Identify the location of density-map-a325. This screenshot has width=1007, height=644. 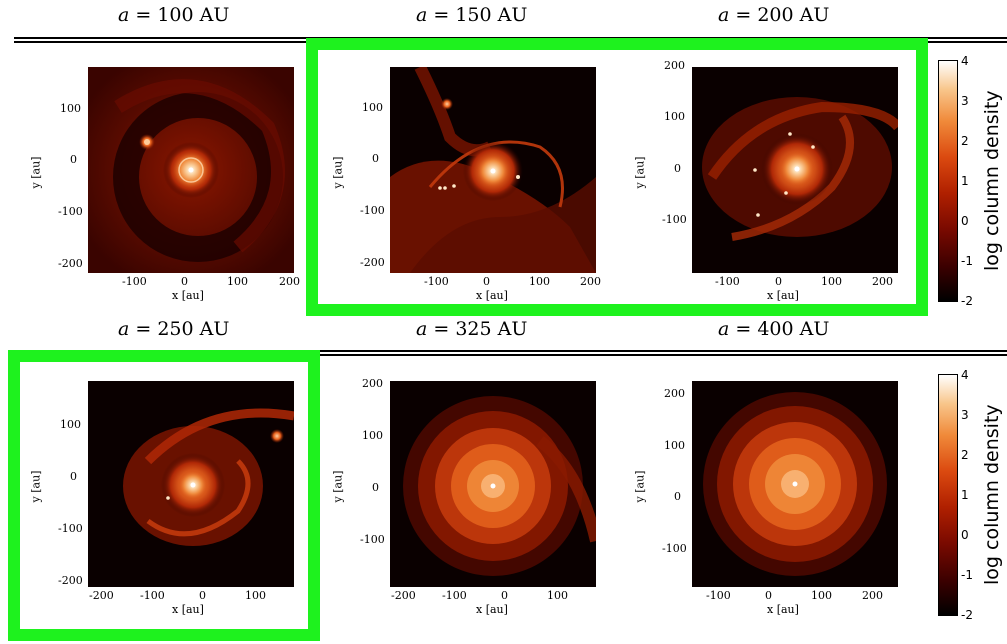
(493, 484).